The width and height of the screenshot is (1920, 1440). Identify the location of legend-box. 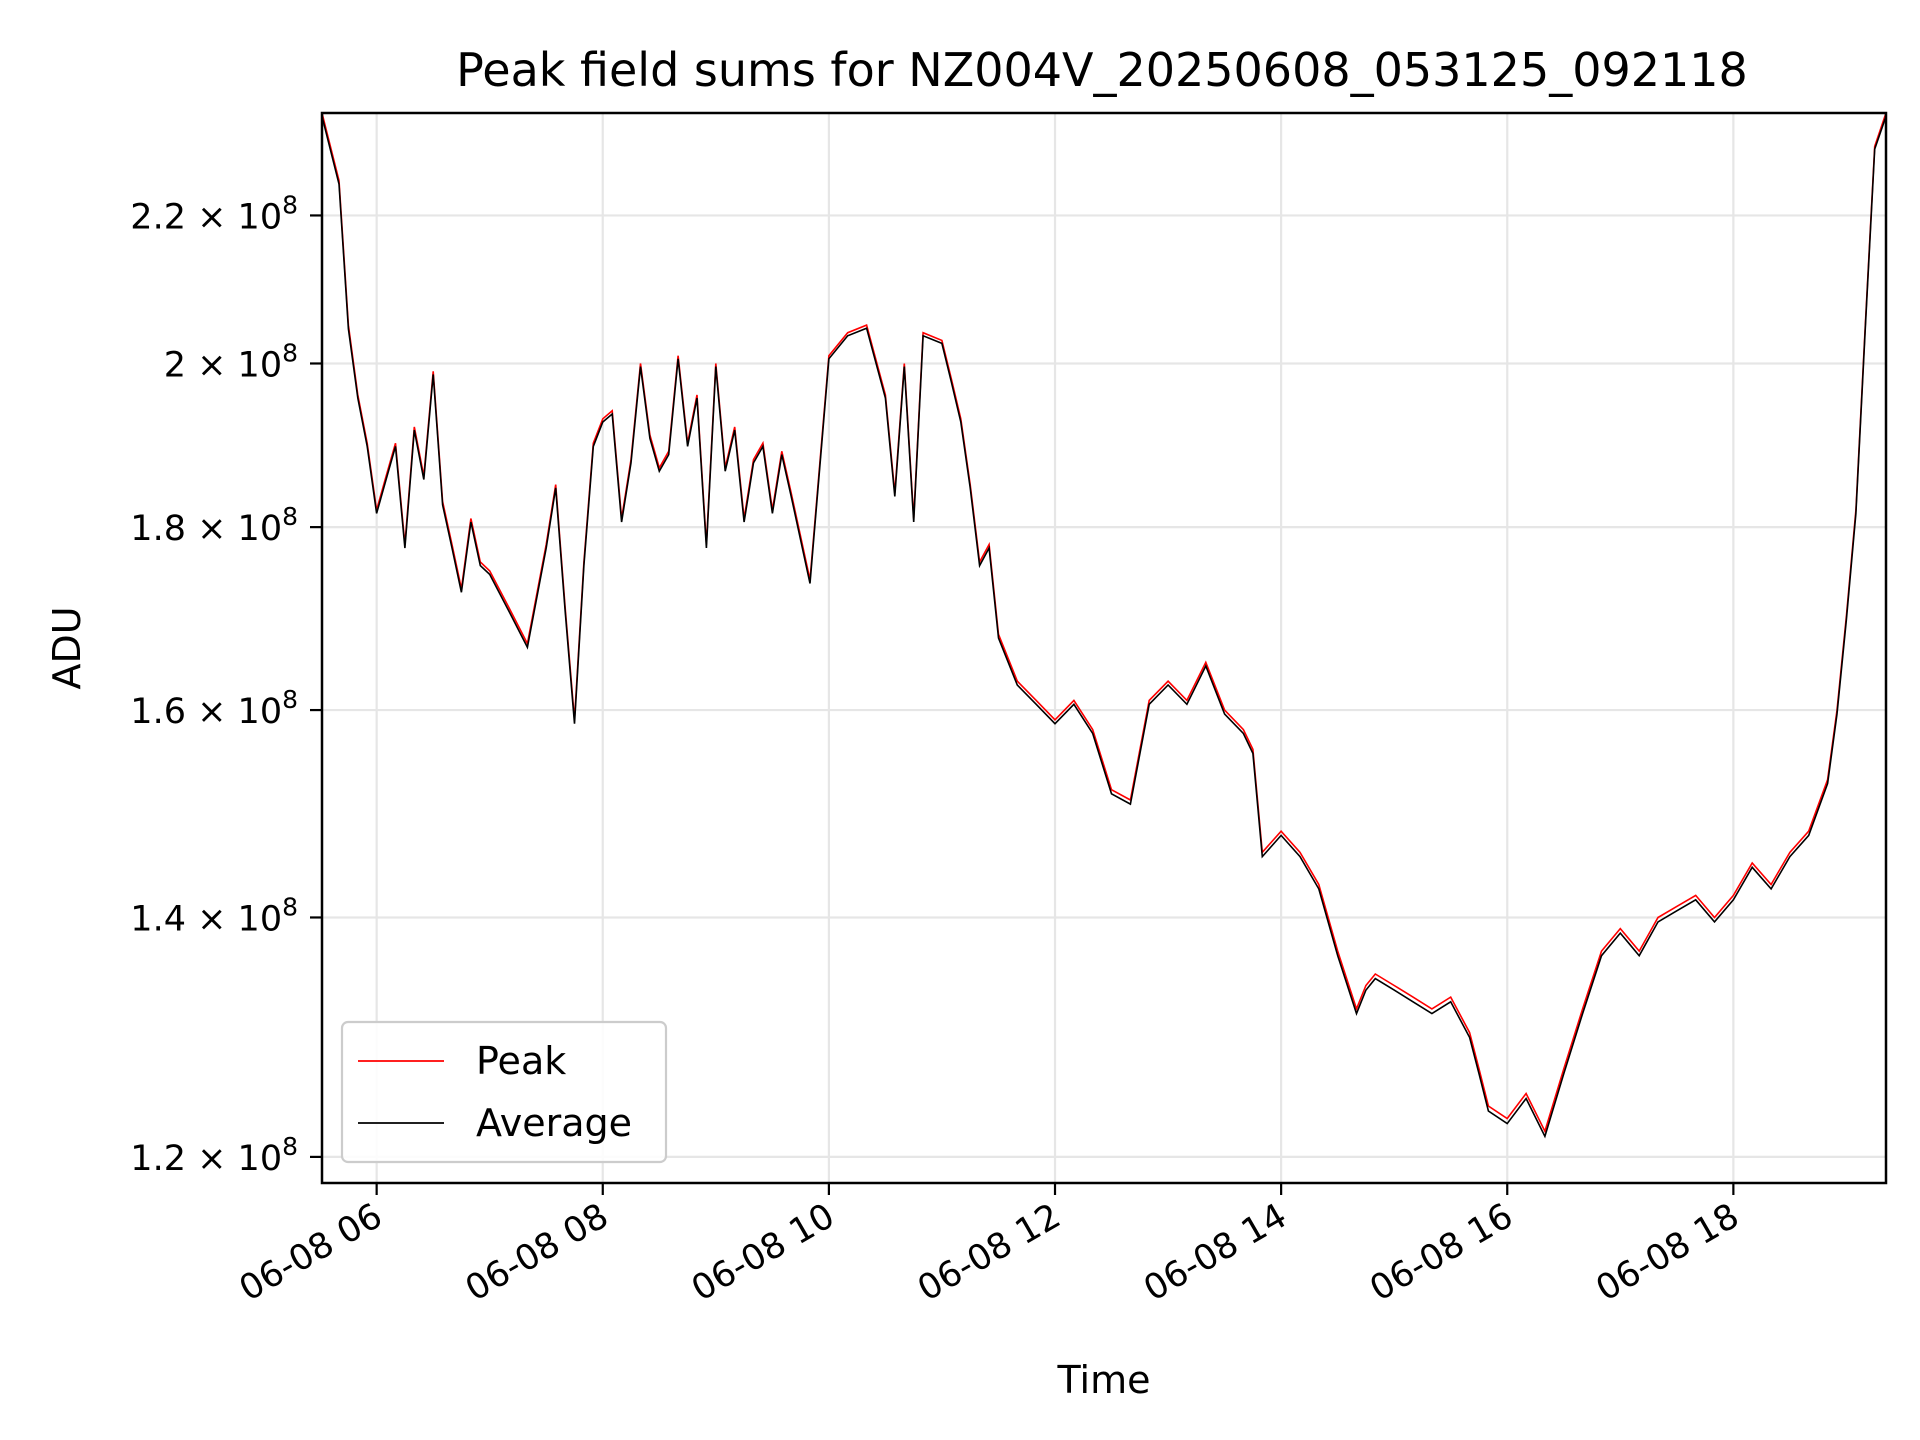
(504, 1092).